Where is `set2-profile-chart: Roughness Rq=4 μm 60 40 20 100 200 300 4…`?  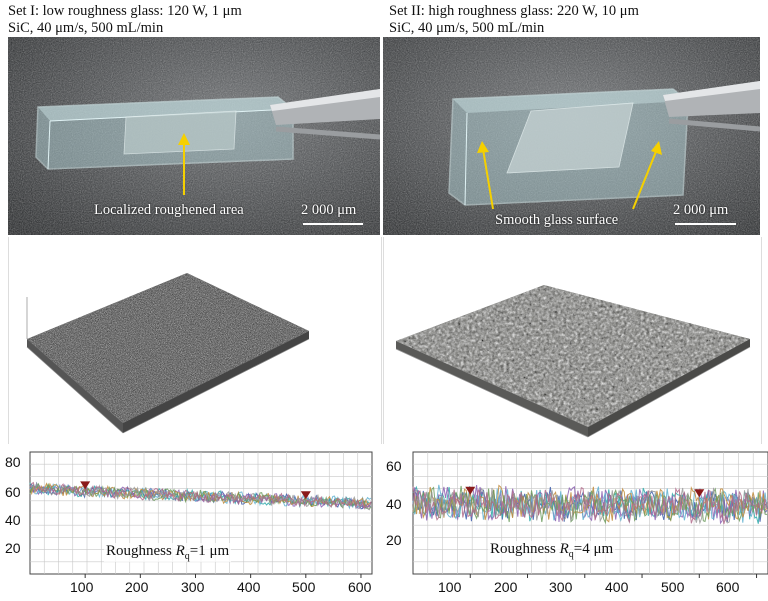 set2-profile-chart: Roughness Rq=4 μm 60 40 20 100 200 300 4… is located at coordinates (575, 524).